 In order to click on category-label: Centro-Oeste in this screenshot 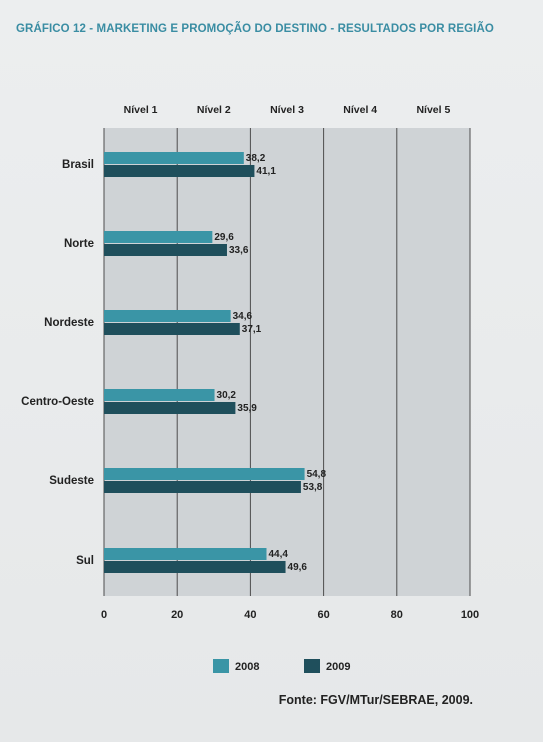, I will do `click(57, 402)`.